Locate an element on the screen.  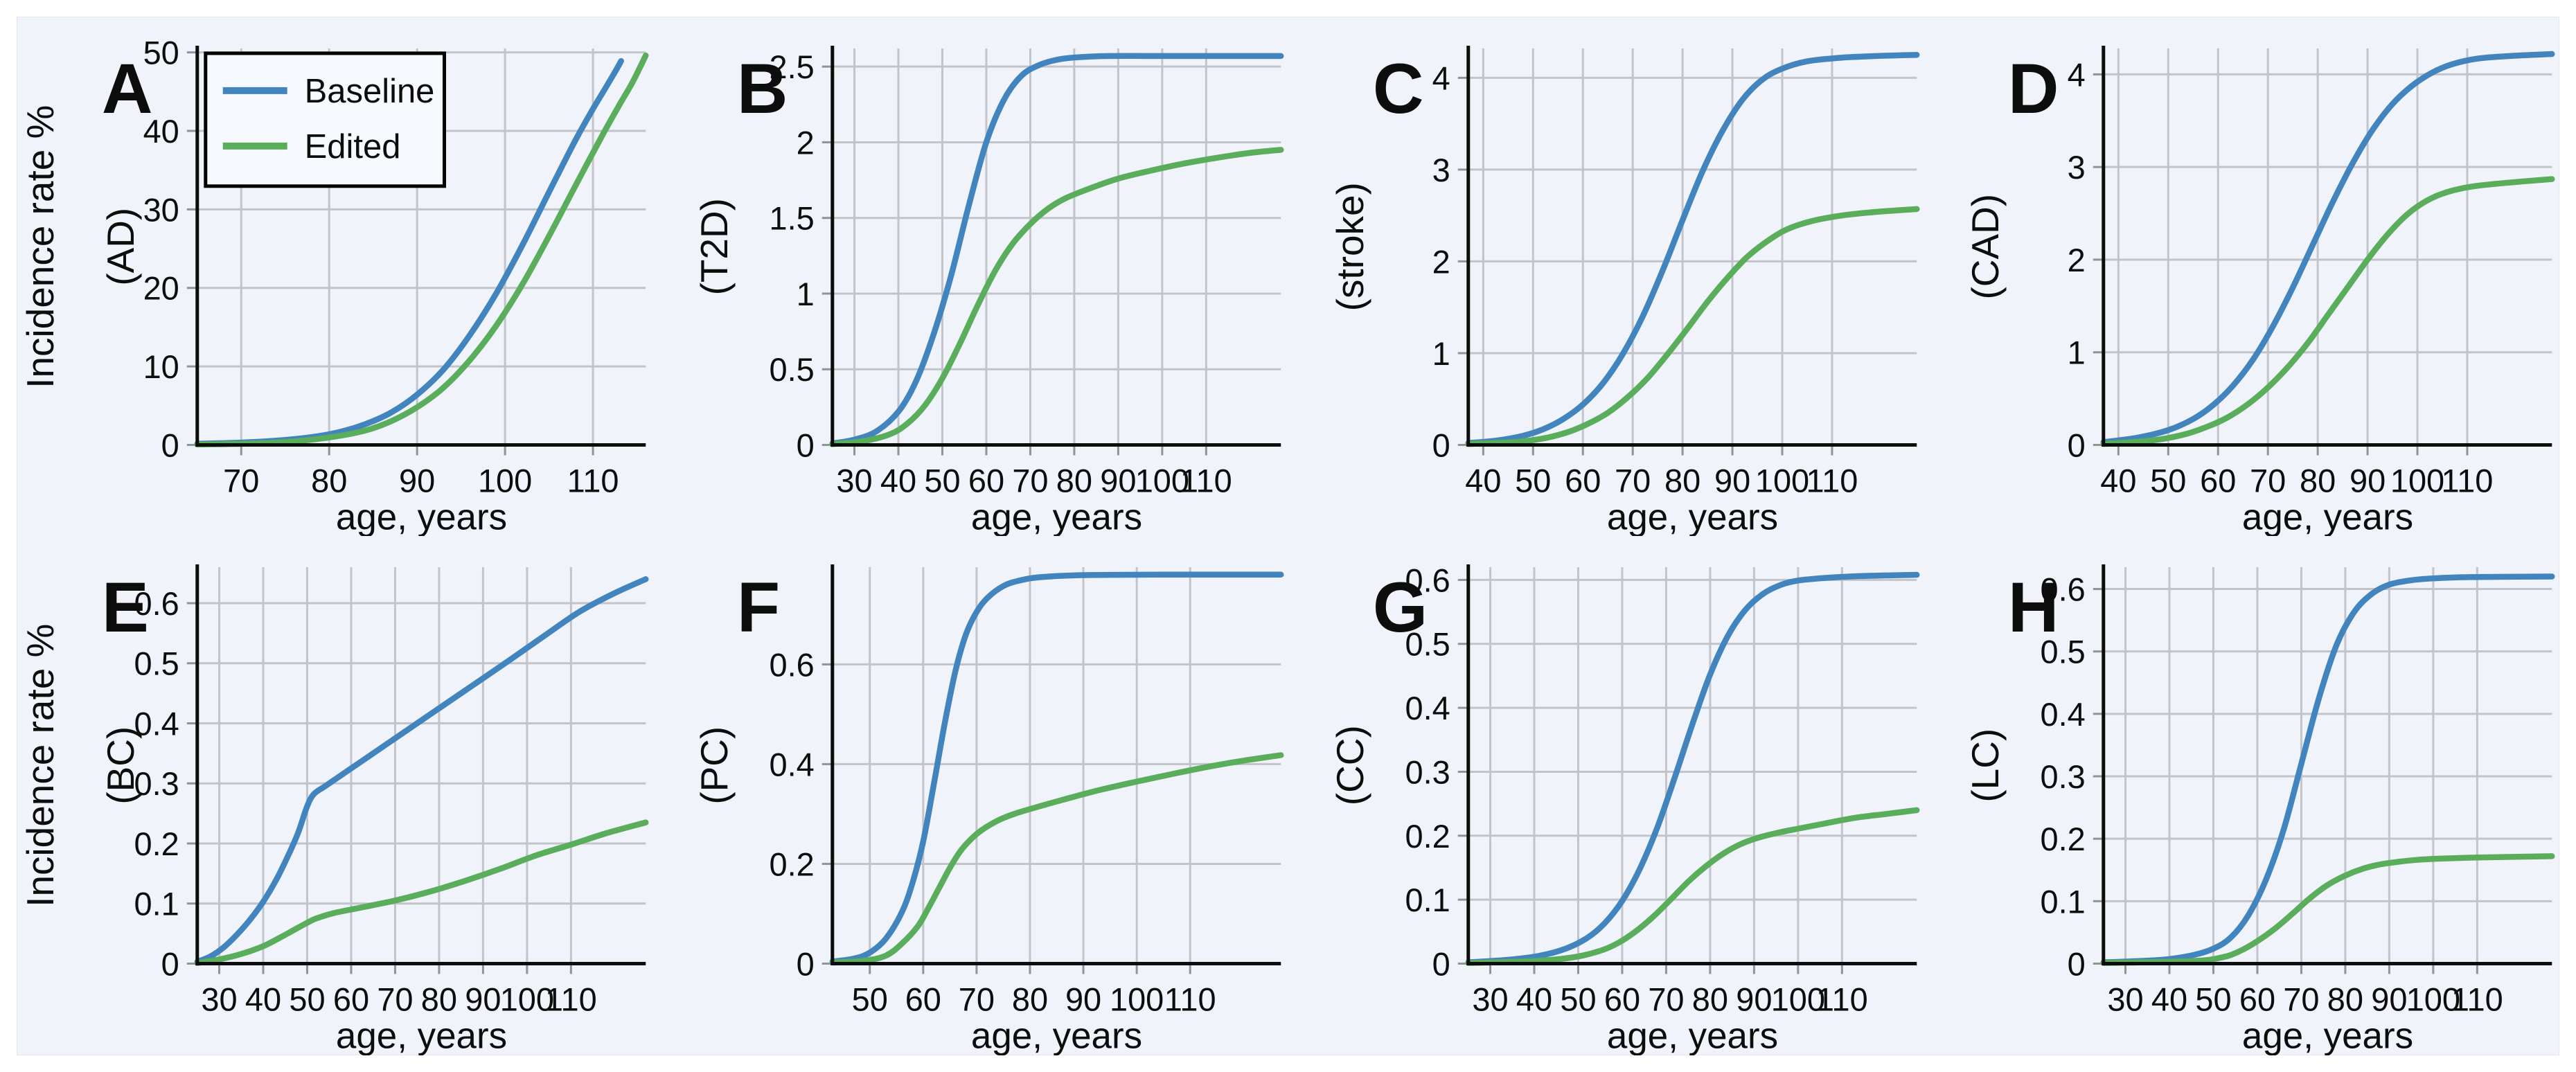
y-tick-label: 4 is located at coordinates (1441, 78).